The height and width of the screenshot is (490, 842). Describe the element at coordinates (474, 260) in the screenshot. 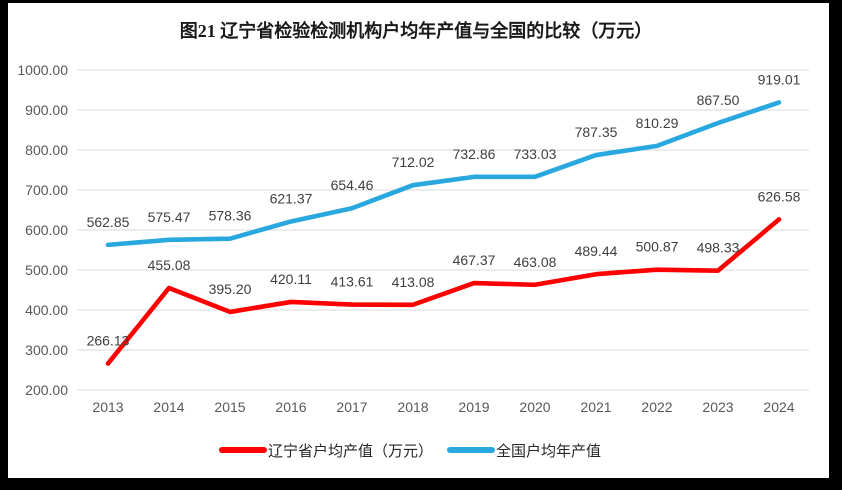

I see `data-label-series0: 467.37` at that location.